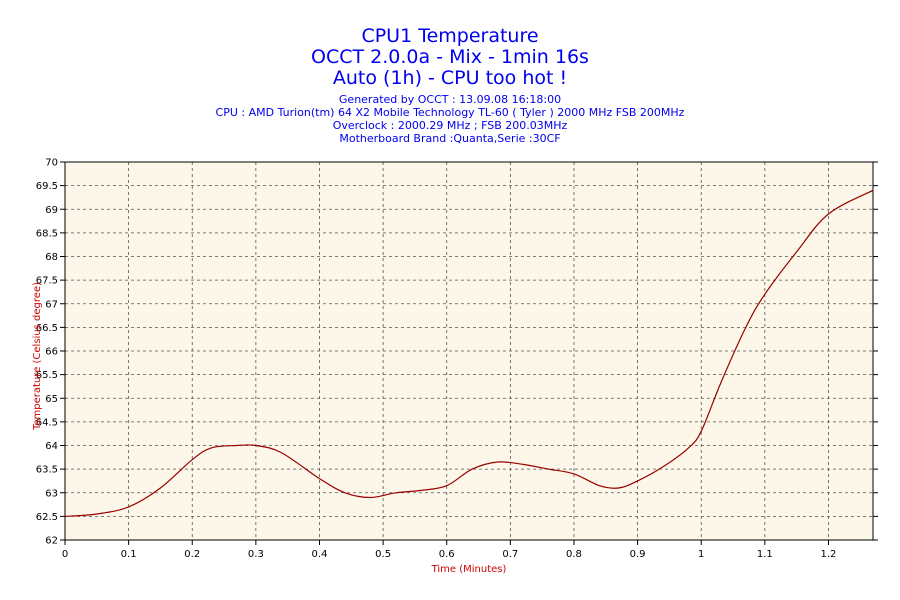 The height and width of the screenshot is (600, 900). I want to click on x-tick-label: 0.4, so click(320, 554).